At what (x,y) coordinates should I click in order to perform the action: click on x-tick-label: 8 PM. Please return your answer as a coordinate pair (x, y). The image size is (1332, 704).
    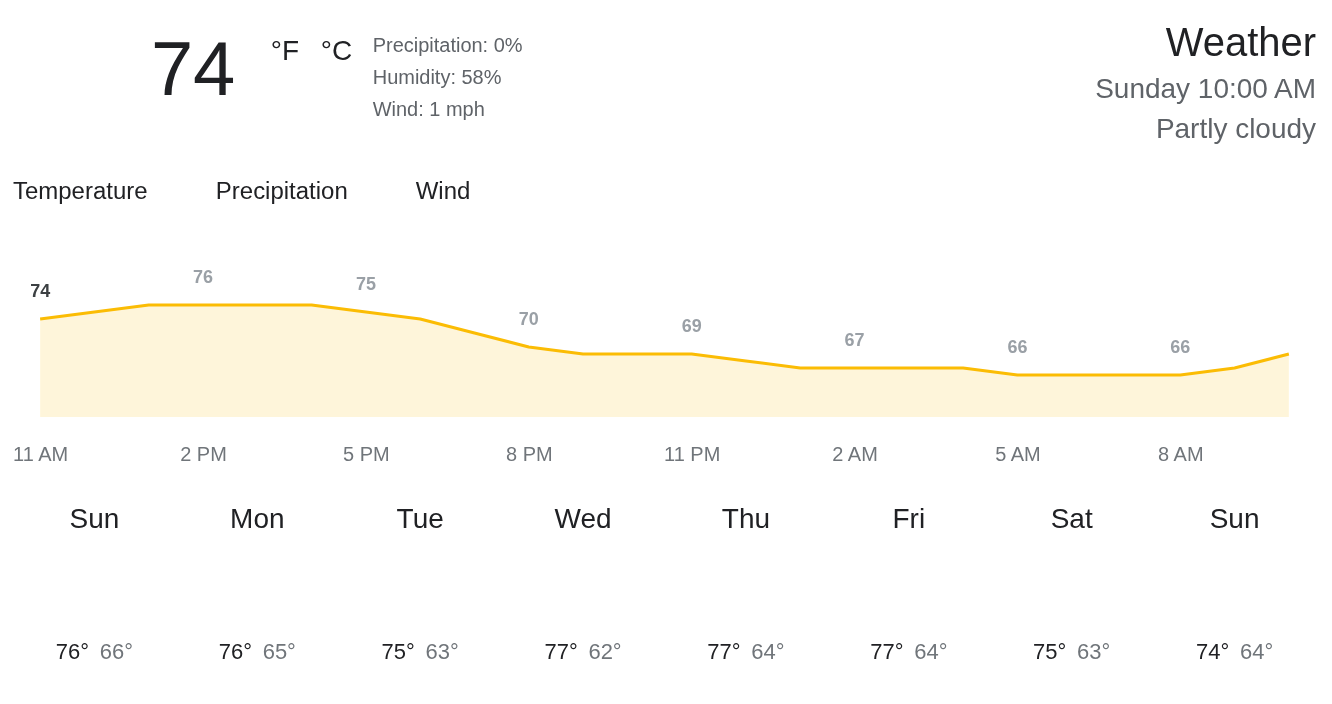
    Looking at the image, I should click on (529, 454).